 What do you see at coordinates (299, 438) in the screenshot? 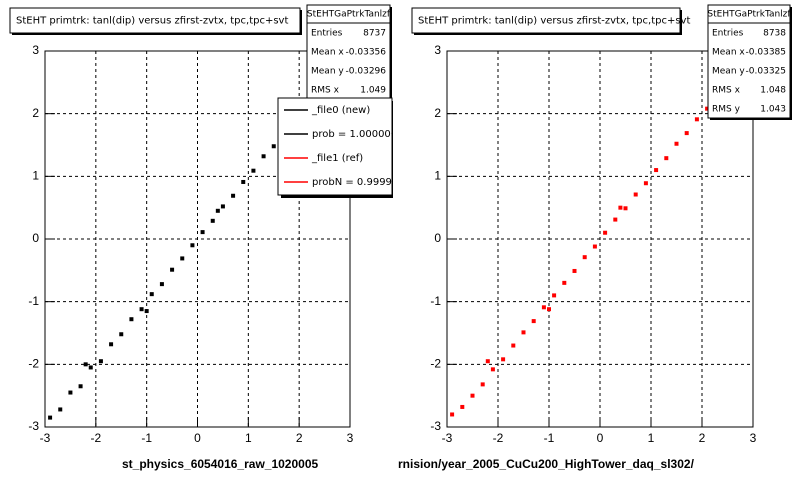
I see `x-tick-label: 2` at bounding box center [299, 438].